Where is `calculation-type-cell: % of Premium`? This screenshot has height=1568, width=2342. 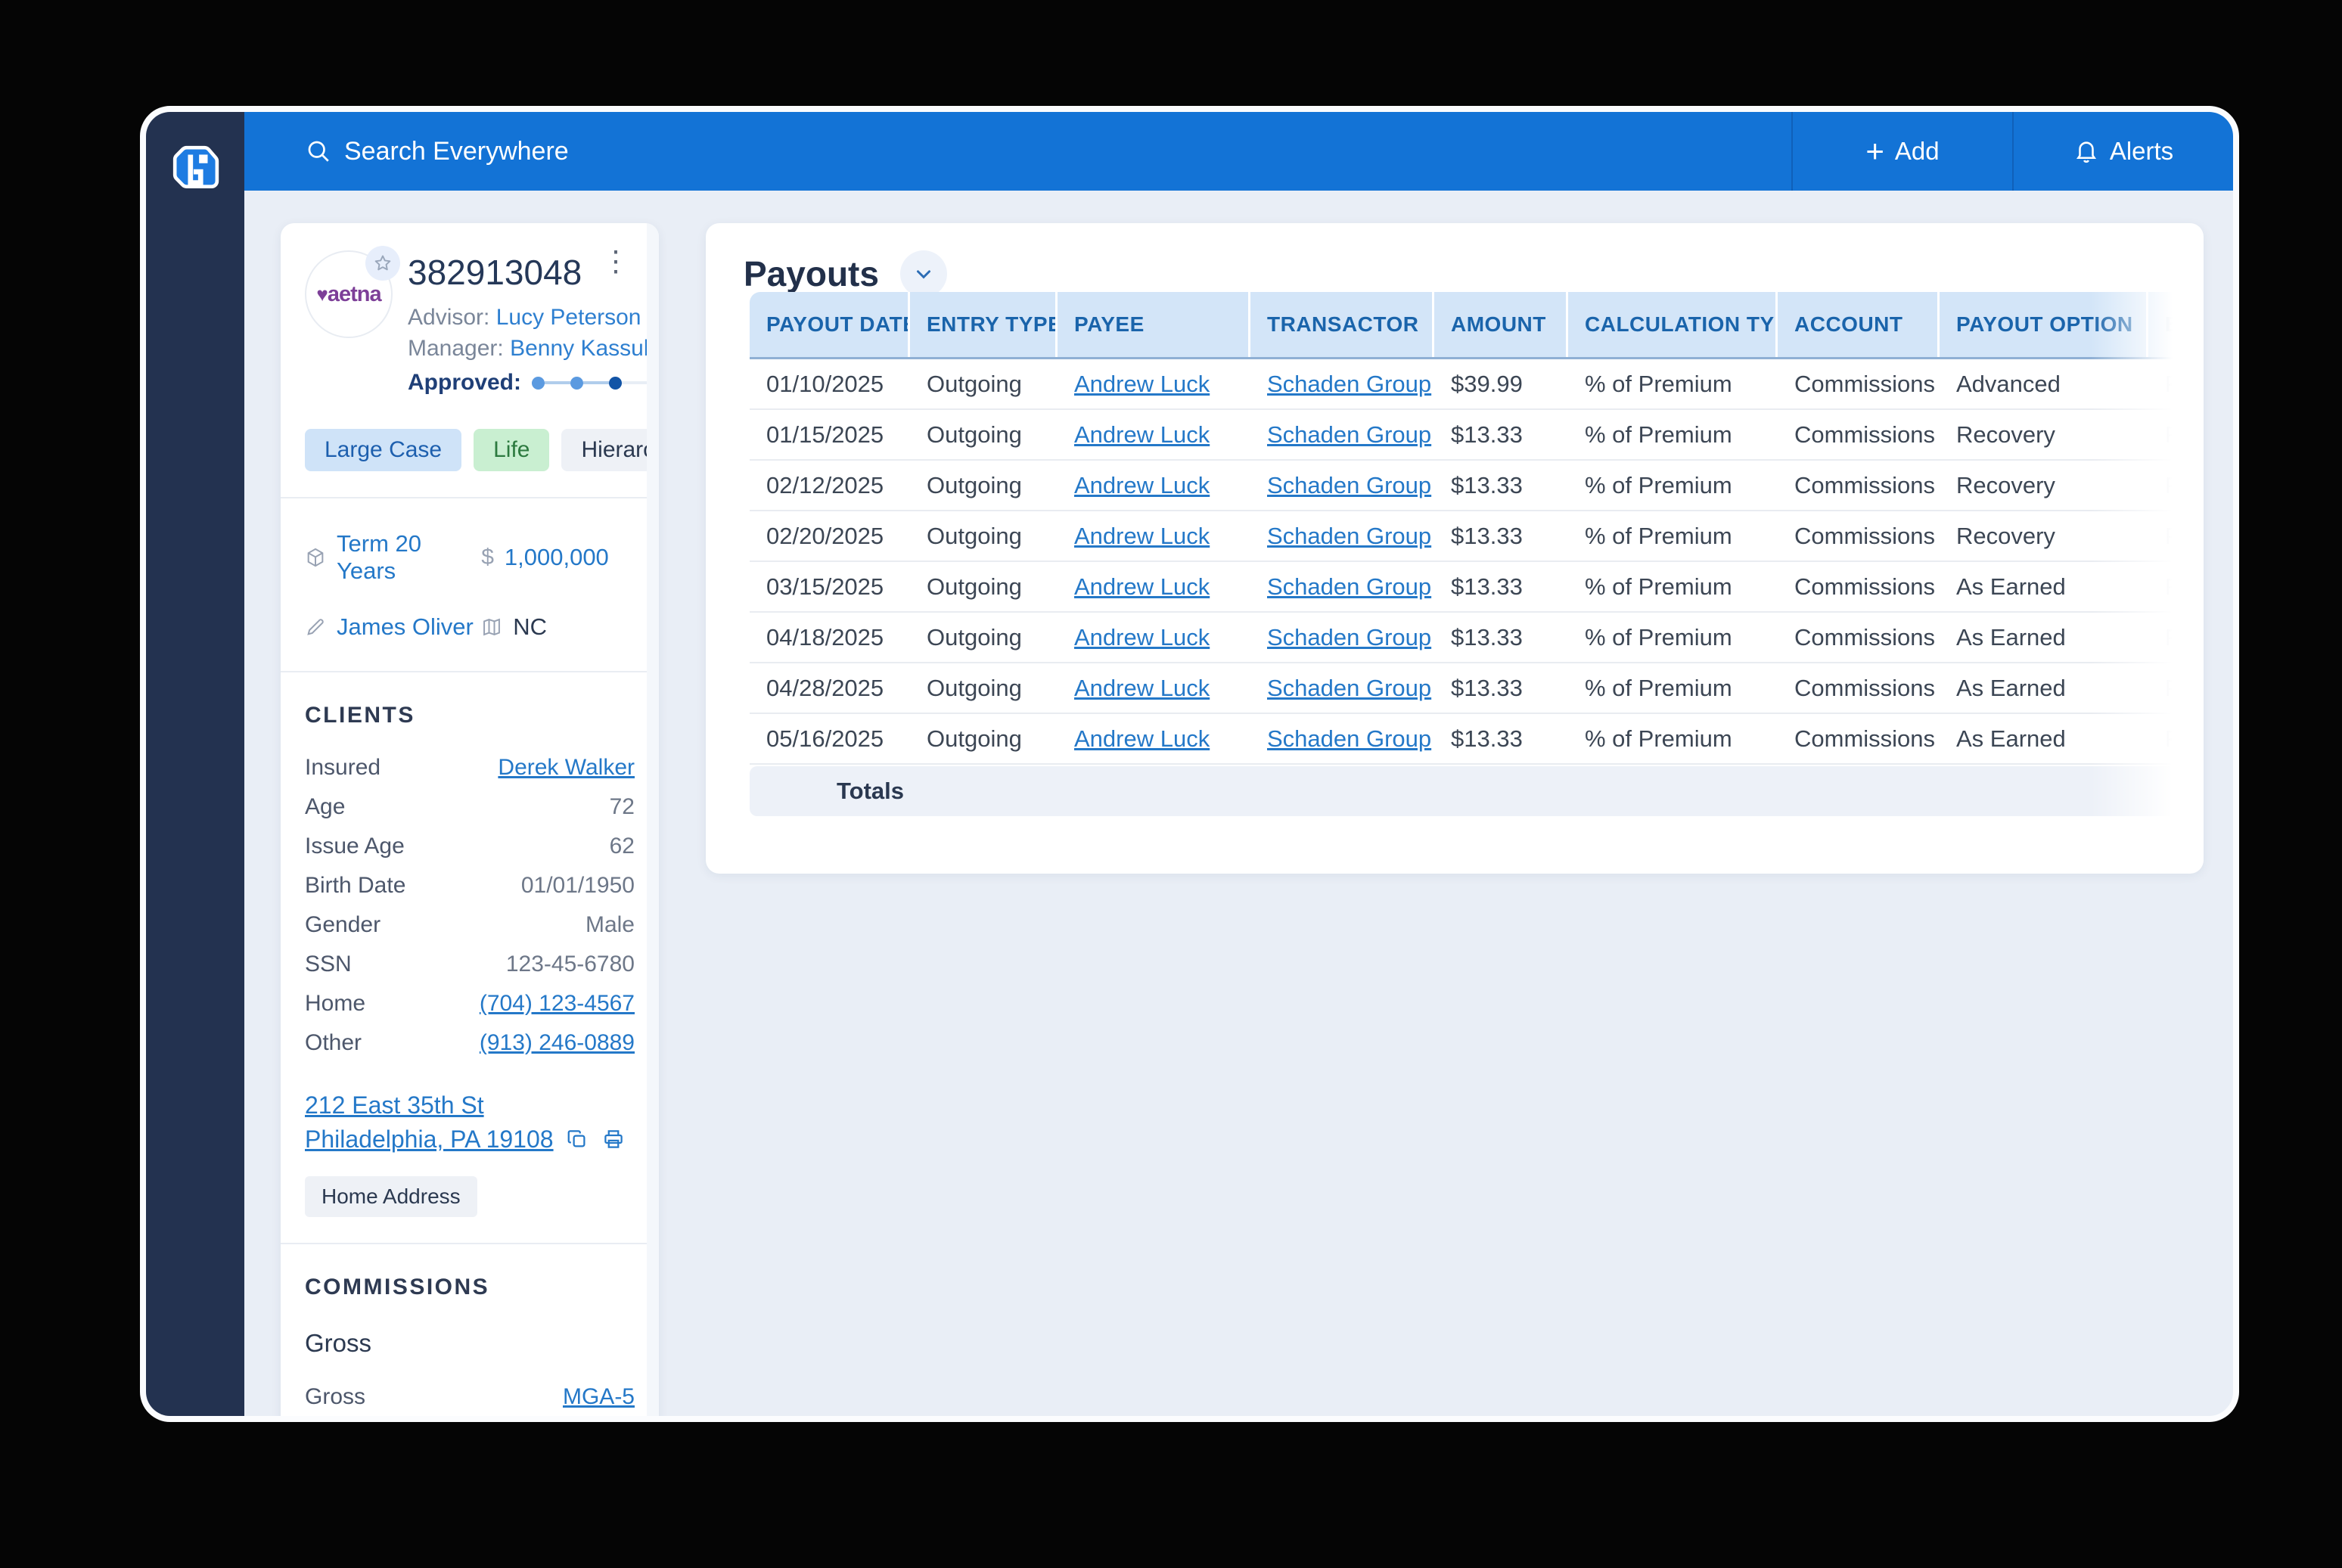 calculation-type-cell: % of Premium is located at coordinates (1658, 384).